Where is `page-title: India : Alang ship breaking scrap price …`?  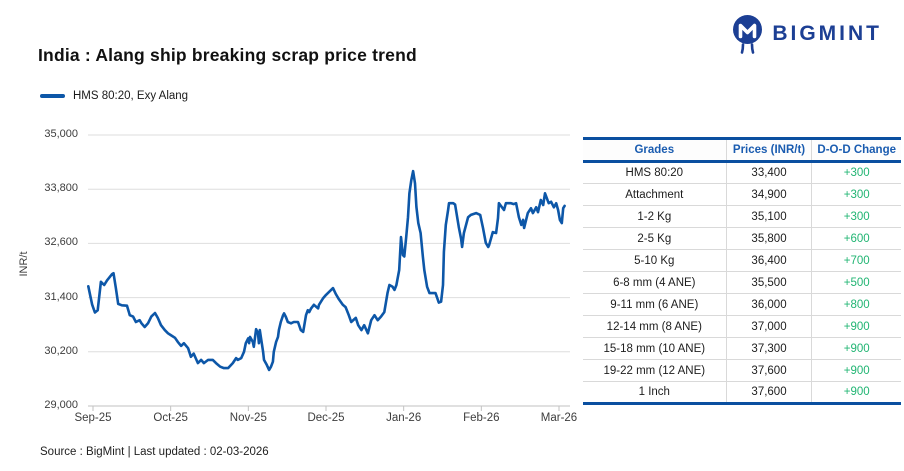
page-title: India : Alang ship breaking scrap price … is located at coordinates (227, 55).